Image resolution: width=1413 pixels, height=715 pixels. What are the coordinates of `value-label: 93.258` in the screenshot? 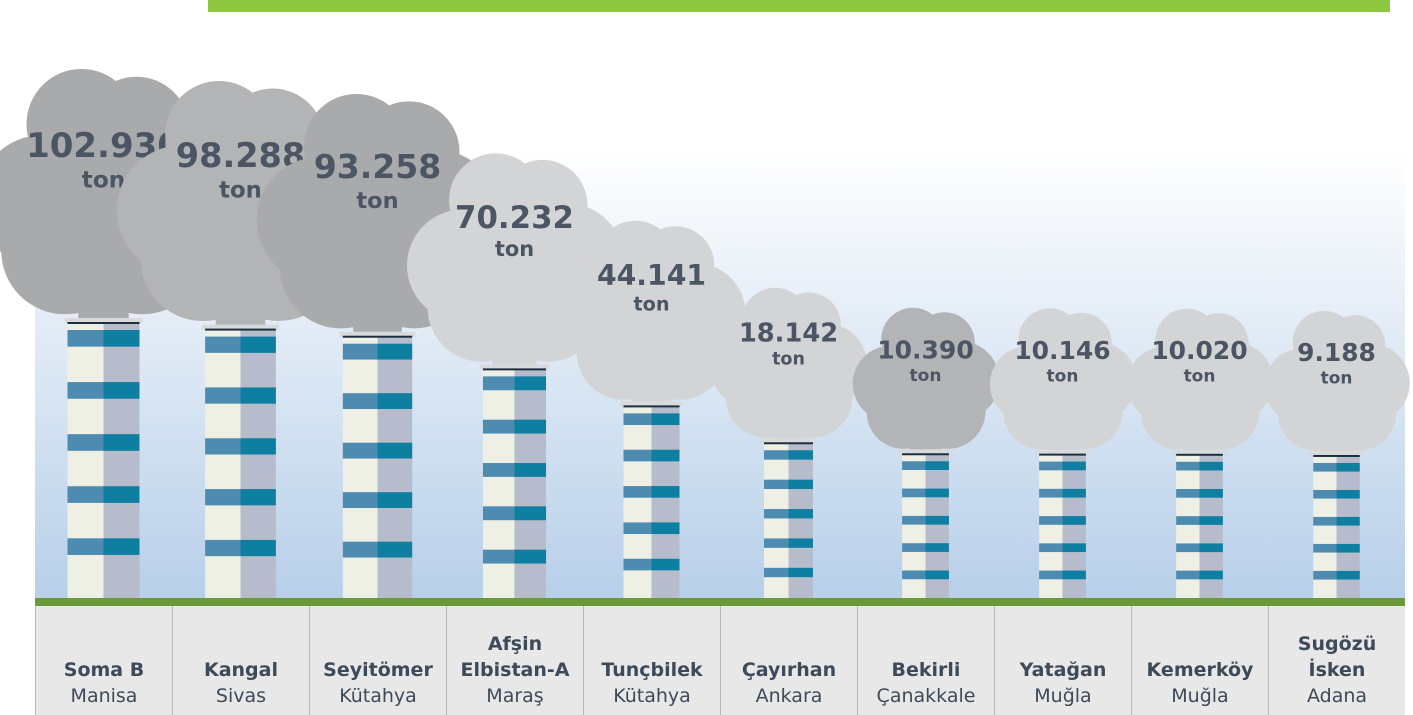 It's located at (378, 166).